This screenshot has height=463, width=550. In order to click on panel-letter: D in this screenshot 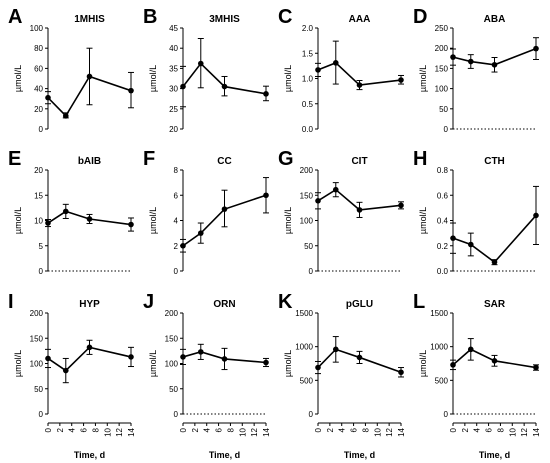, I will do `click(420, 17)`.